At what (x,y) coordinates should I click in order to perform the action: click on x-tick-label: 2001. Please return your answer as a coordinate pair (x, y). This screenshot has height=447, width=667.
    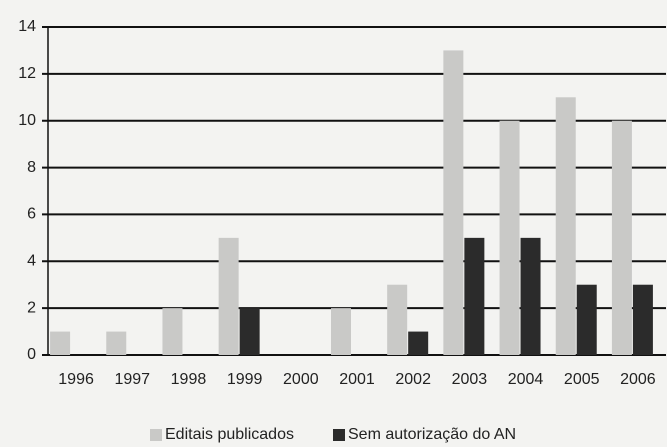
    Looking at the image, I should click on (357, 379).